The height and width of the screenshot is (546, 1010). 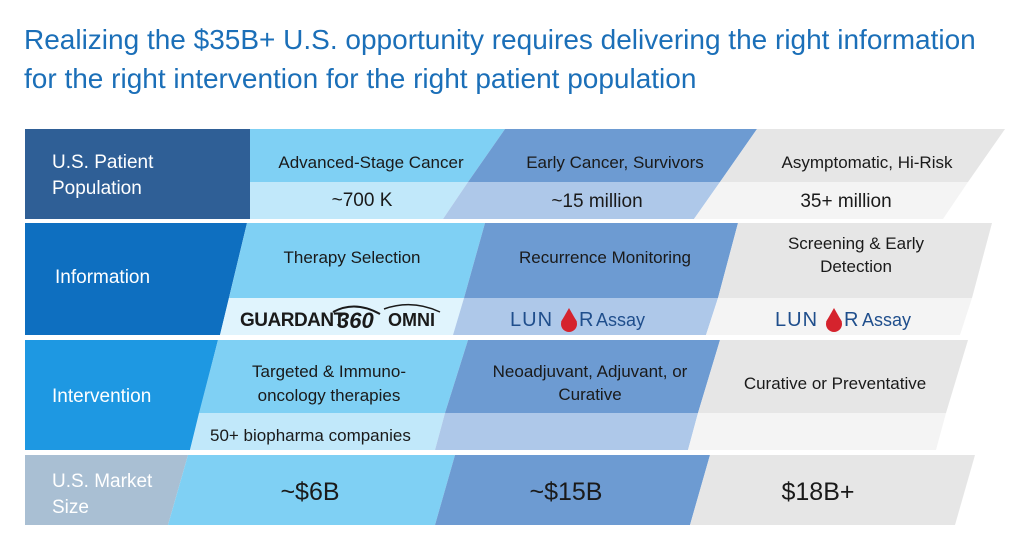 What do you see at coordinates (329, 395) in the screenshot?
I see `col1-intervention-line2: oncology therapies` at bounding box center [329, 395].